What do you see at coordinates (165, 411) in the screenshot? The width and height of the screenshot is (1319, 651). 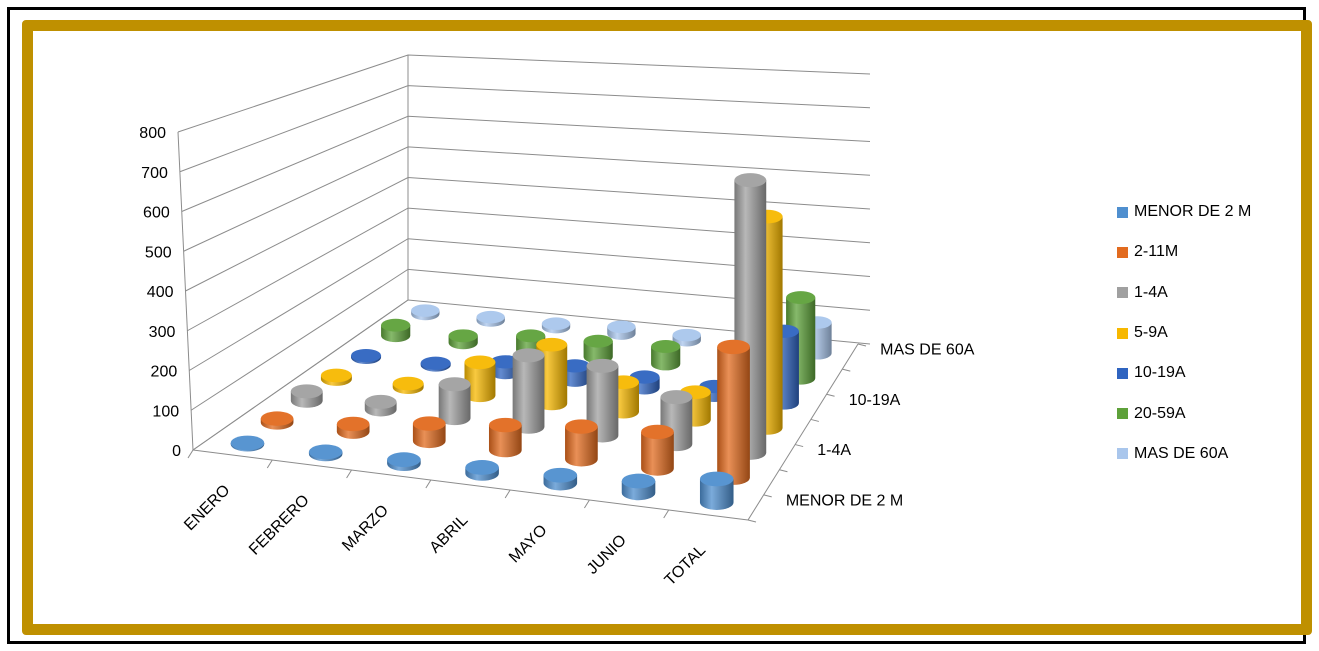 I see `y-tick-label: 100` at bounding box center [165, 411].